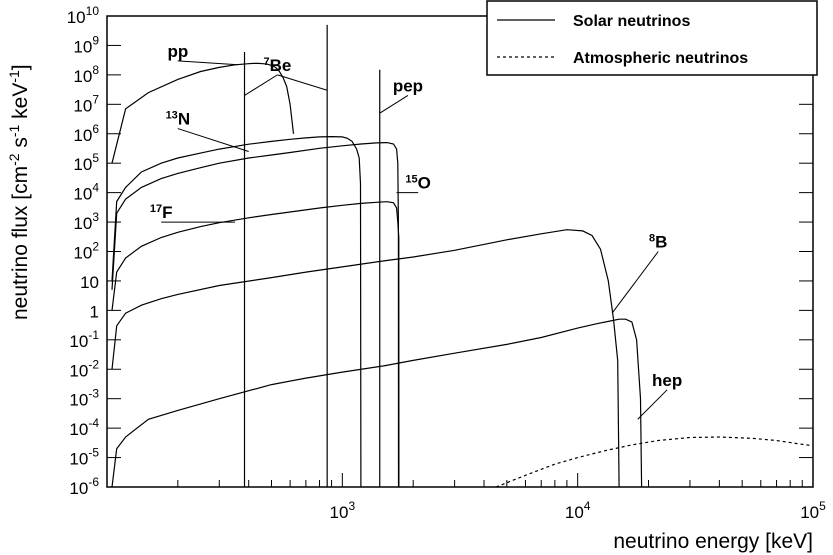 The image size is (833, 555). I want to click on y-tick-label: 10⁹, so click(86, 44).